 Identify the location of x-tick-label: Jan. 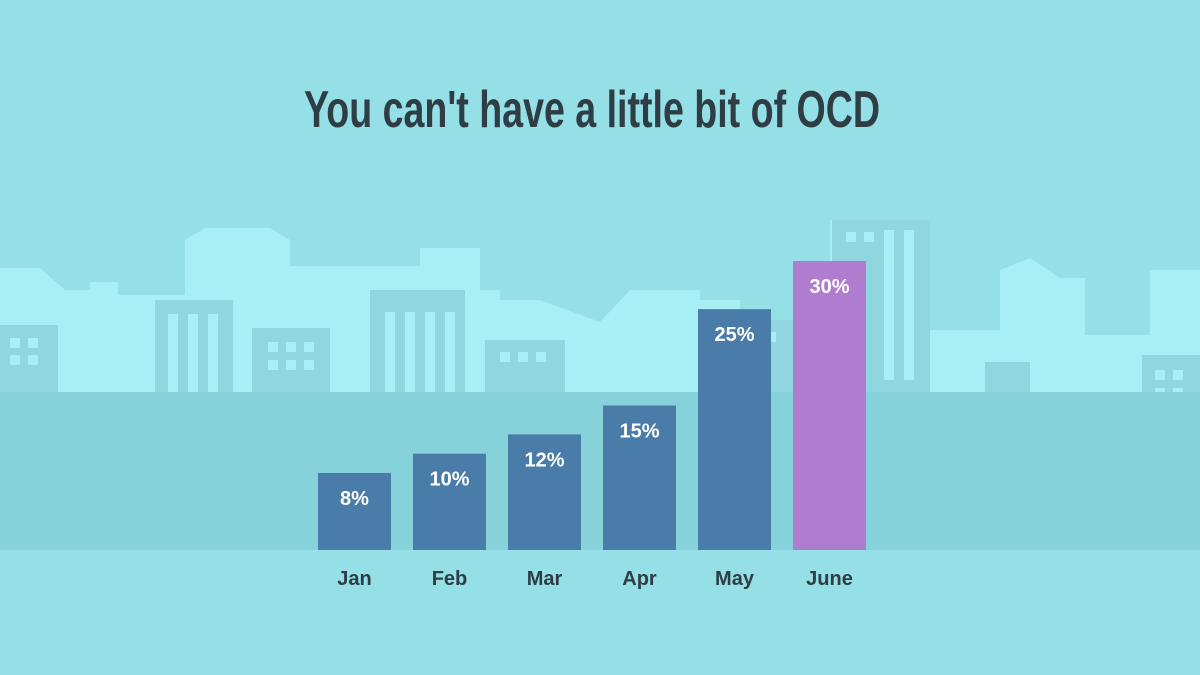
(354, 579).